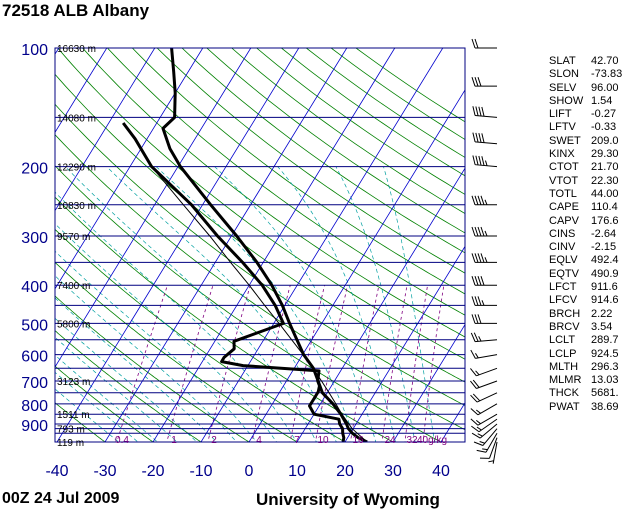 The image size is (640, 512). I want to click on index-name: BRCV, so click(564, 326).